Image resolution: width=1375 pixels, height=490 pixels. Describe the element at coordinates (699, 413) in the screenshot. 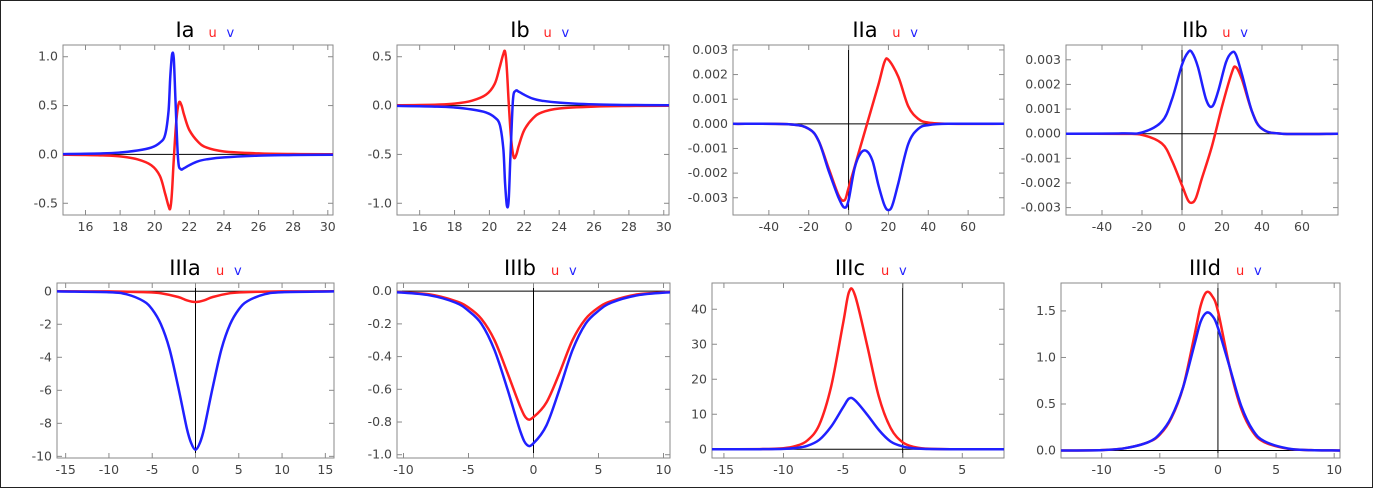

I see `y-tick-label: 10` at that location.